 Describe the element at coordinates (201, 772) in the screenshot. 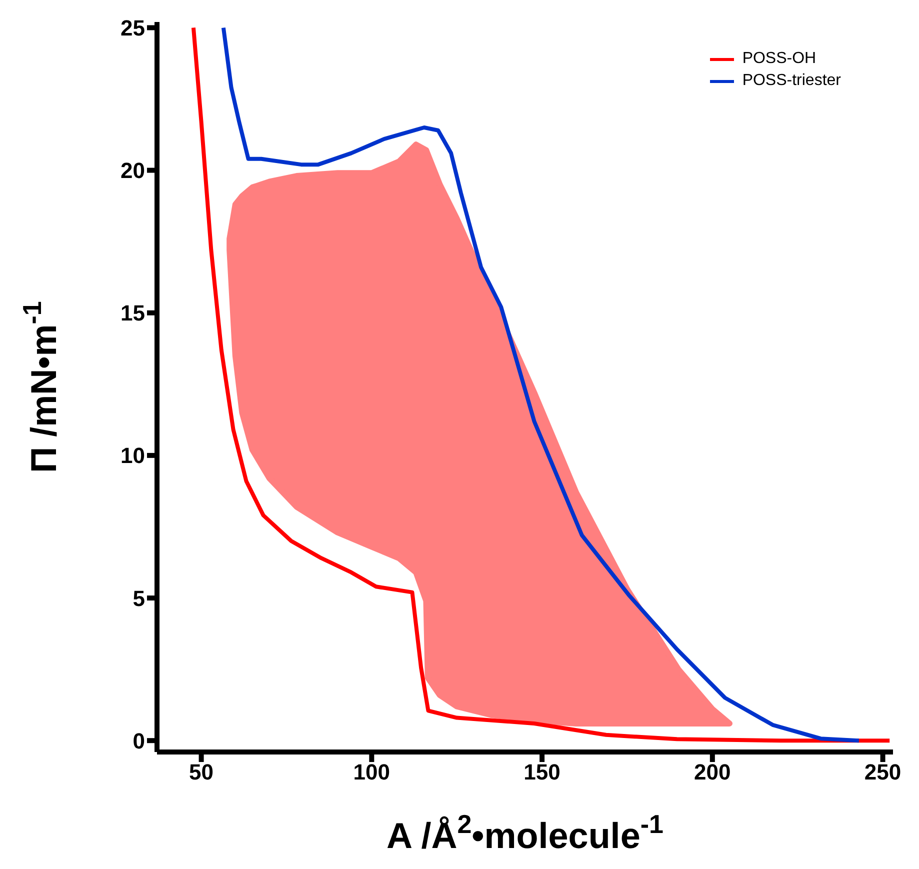

I see `x-tick-label: 50` at that location.